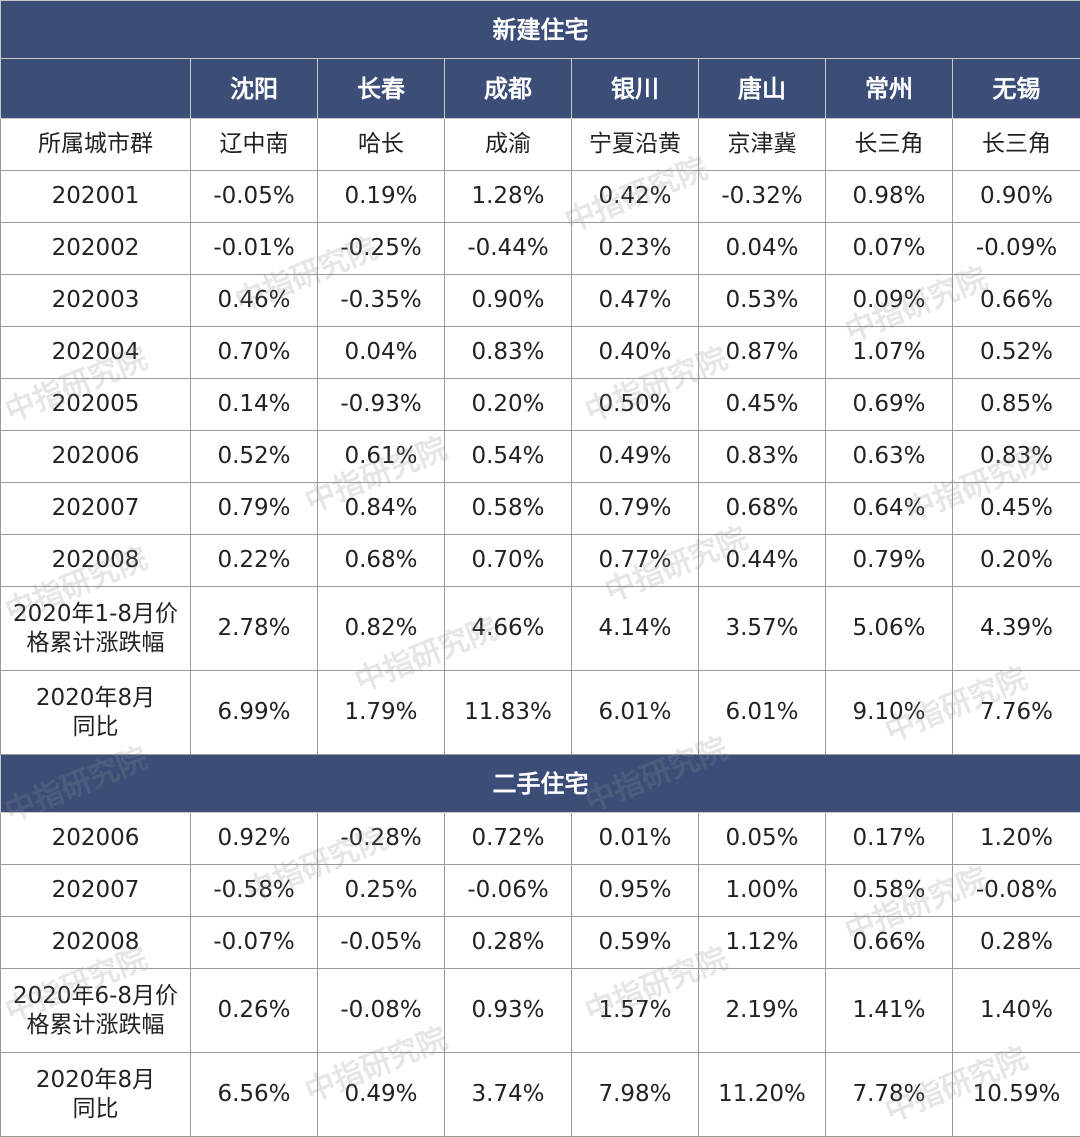 This screenshot has height=1137, width=1080. Describe the element at coordinates (889, 457) in the screenshot. I see `cell: 0.63%` at that location.